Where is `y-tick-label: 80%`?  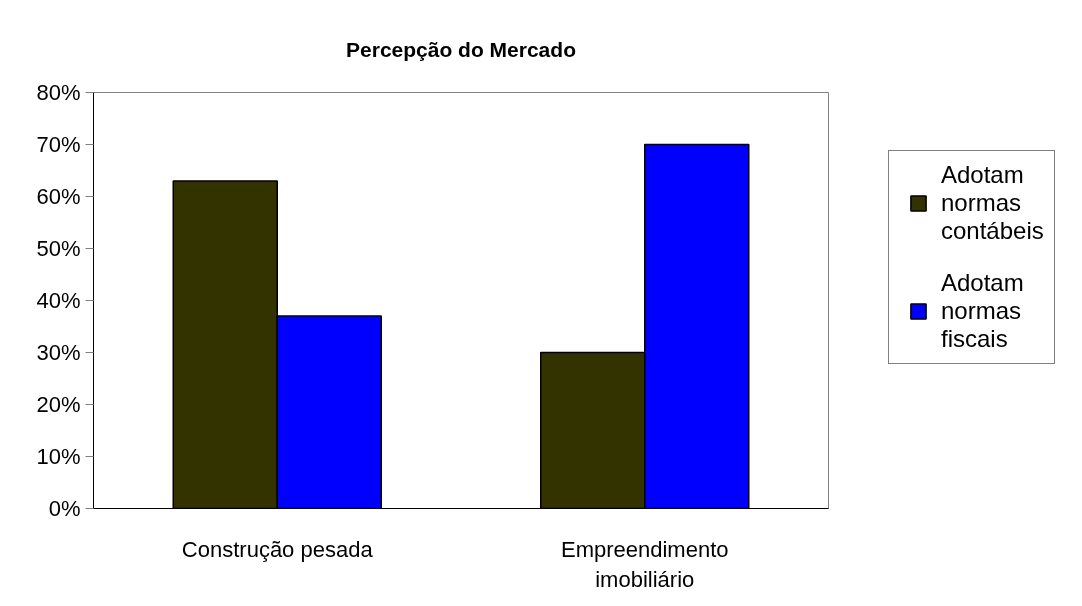 y-tick-label: 80% is located at coordinates (58, 92).